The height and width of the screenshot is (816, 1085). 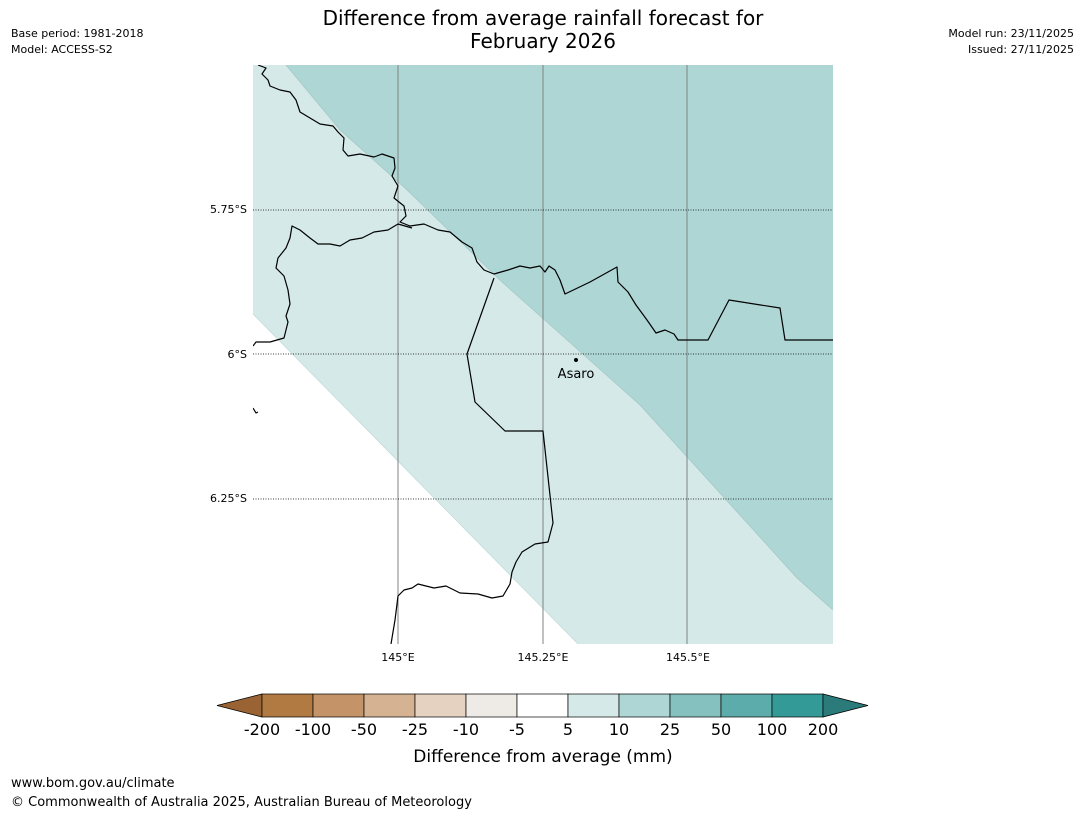 What do you see at coordinates (1020, 49) in the screenshot?
I see `issued-text: Issued: 27/11/2025` at bounding box center [1020, 49].